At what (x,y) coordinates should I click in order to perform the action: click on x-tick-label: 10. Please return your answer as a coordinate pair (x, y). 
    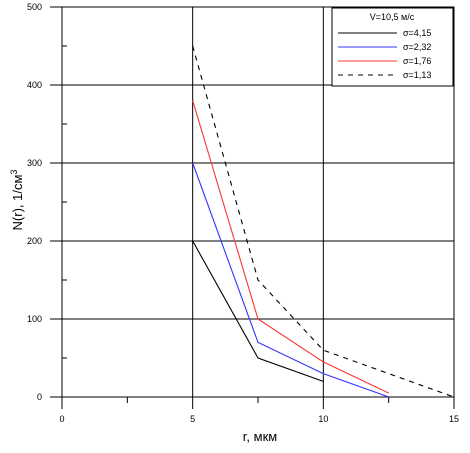
    Looking at the image, I should click on (323, 419).